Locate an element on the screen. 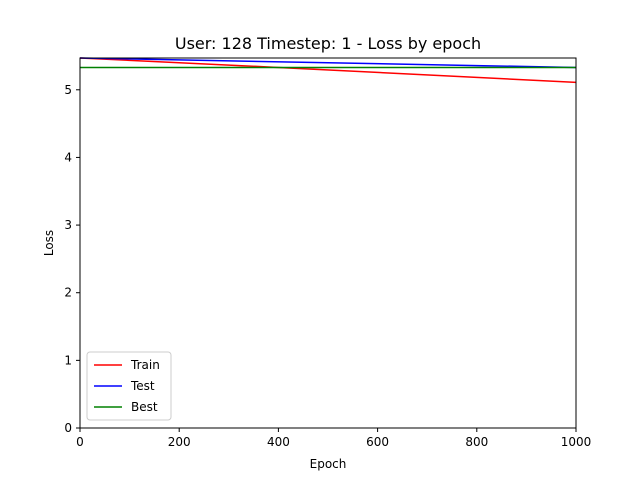 This screenshot has height=480, width=640. x-axis-title: Epoch is located at coordinates (328, 464).